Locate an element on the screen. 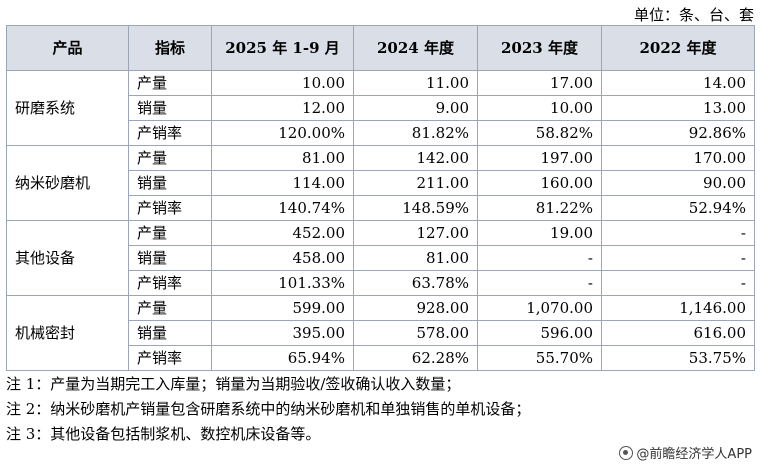  value-cell: 81.22% is located at coordinates (539, 208).